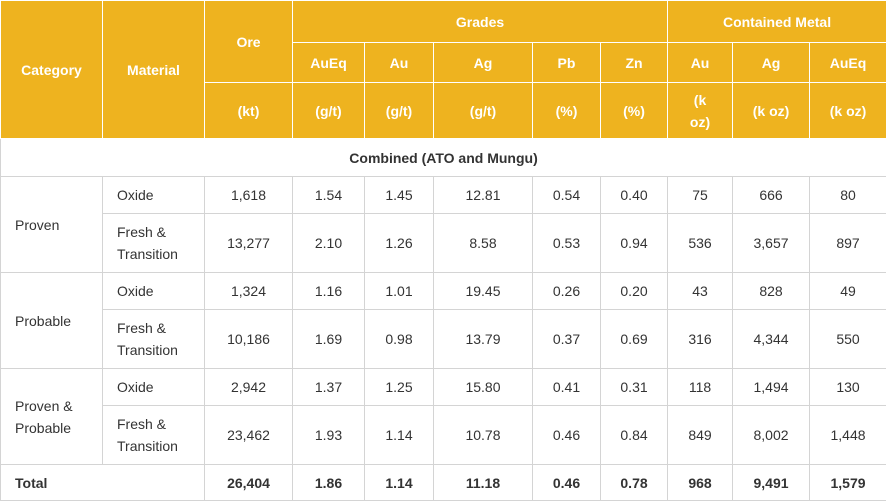 The width and height of the screenshot is (886, 502). Describe the element at coordinates (328, 195) in the screenshot. I see `grade-aueq-cell: 1.54` at that location.